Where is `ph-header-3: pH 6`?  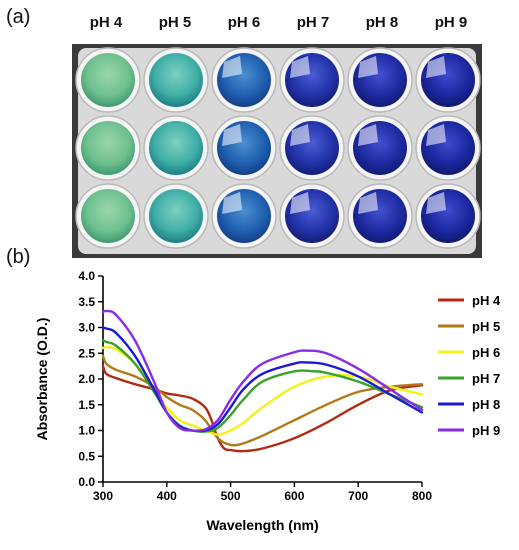
ph-header-3: pH 6 is located at coordinates (244, 22).